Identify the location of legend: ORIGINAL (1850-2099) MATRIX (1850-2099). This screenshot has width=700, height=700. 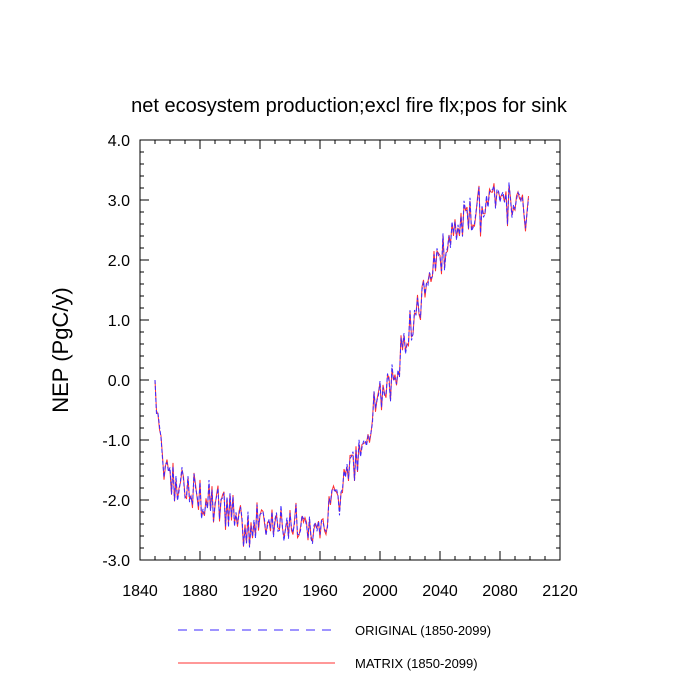
(334, 647).